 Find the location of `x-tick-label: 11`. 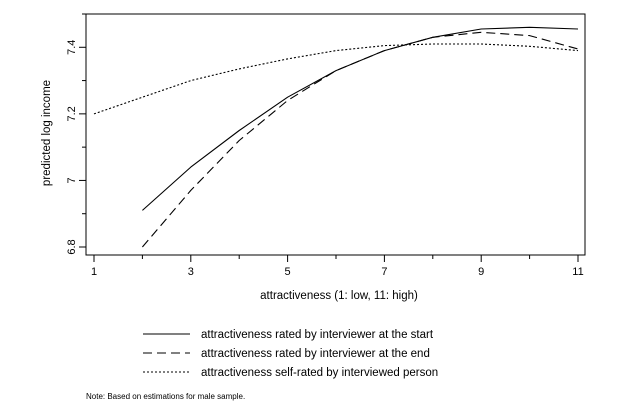

x-tick-label: 11 is located at coordinates (577, 272).